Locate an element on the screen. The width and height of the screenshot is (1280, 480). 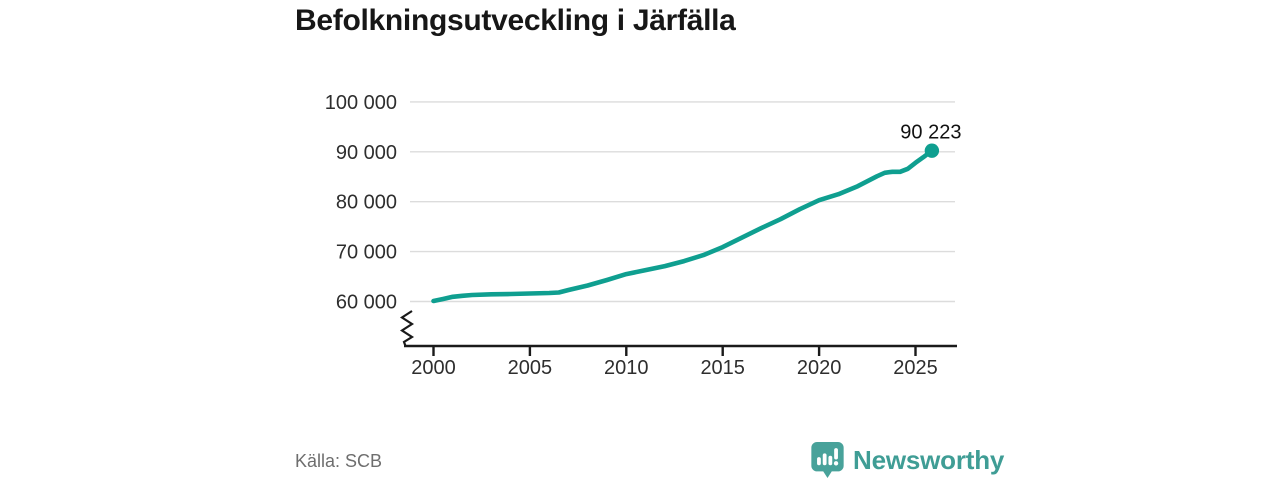
newsworthy-badge-icon is located at coordinates (827, 460).